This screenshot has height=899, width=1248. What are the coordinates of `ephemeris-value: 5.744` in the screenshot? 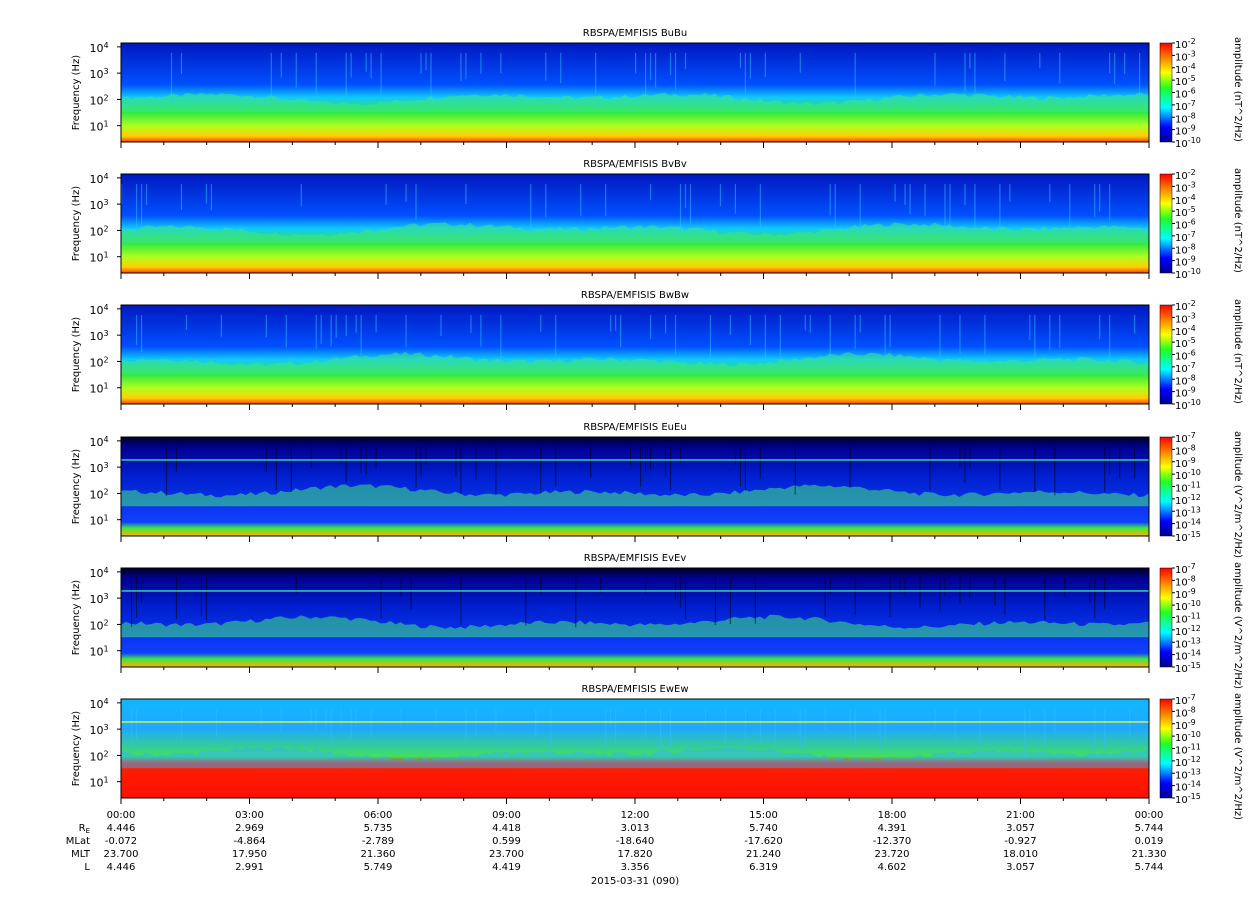 It's located at (1149, 867).